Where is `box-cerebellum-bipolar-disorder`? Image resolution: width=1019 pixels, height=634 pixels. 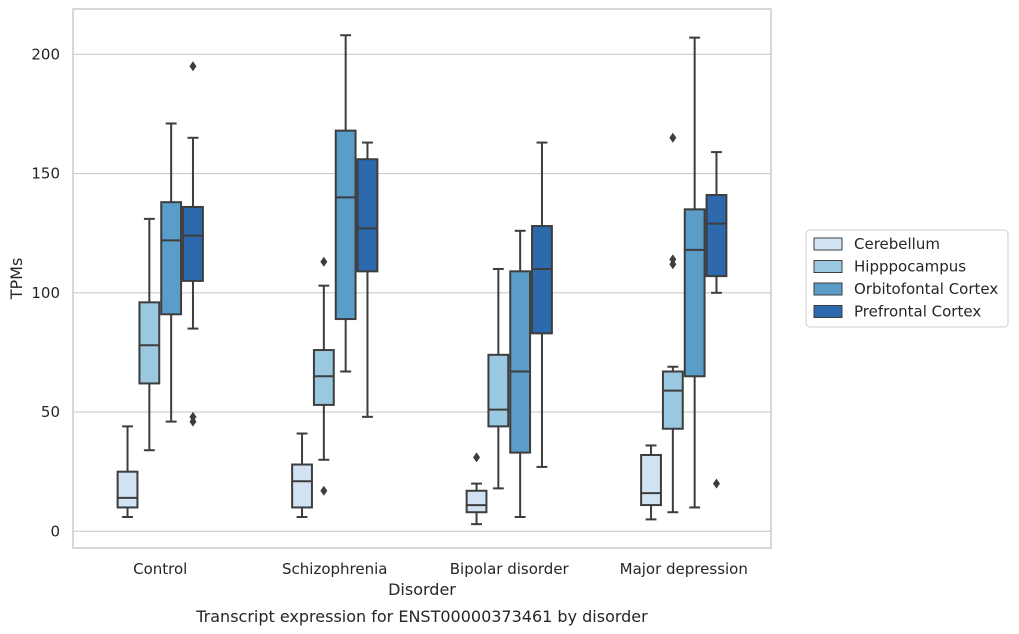 box-cerebellum-bipolar-disorder is located at coordinates (476, 489).